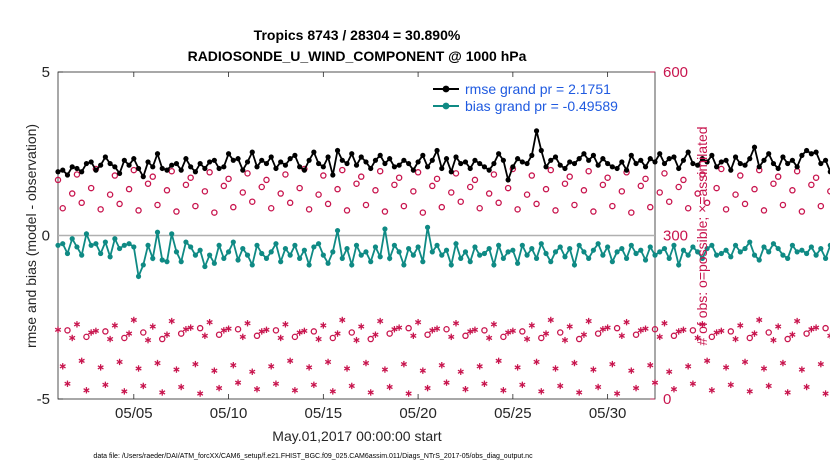 This screenshot has width=830, height=470. What do you see at coordinates (702, 235) in the screenshot?
I see `y2-axis-label: # of obs: o=possible; ×=assimilated` at bounding box center [702, 235].